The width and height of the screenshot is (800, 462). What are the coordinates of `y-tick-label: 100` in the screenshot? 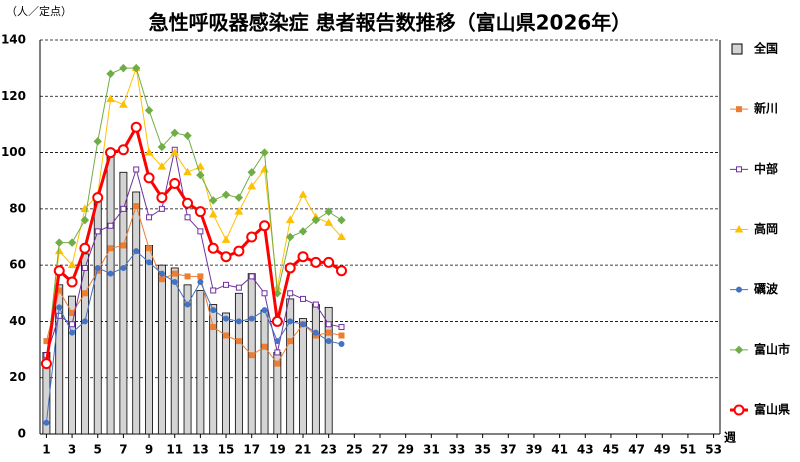 It's located at (13, 152).